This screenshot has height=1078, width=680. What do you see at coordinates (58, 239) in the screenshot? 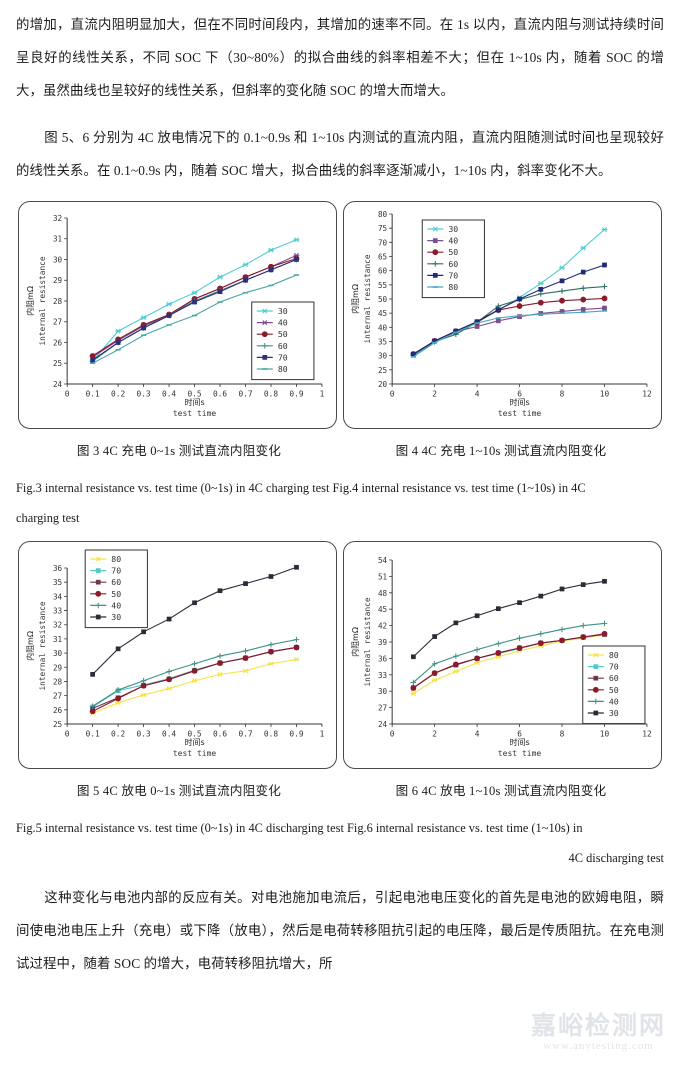
I see `svg-text: 31` at bounding box center [58, 239].